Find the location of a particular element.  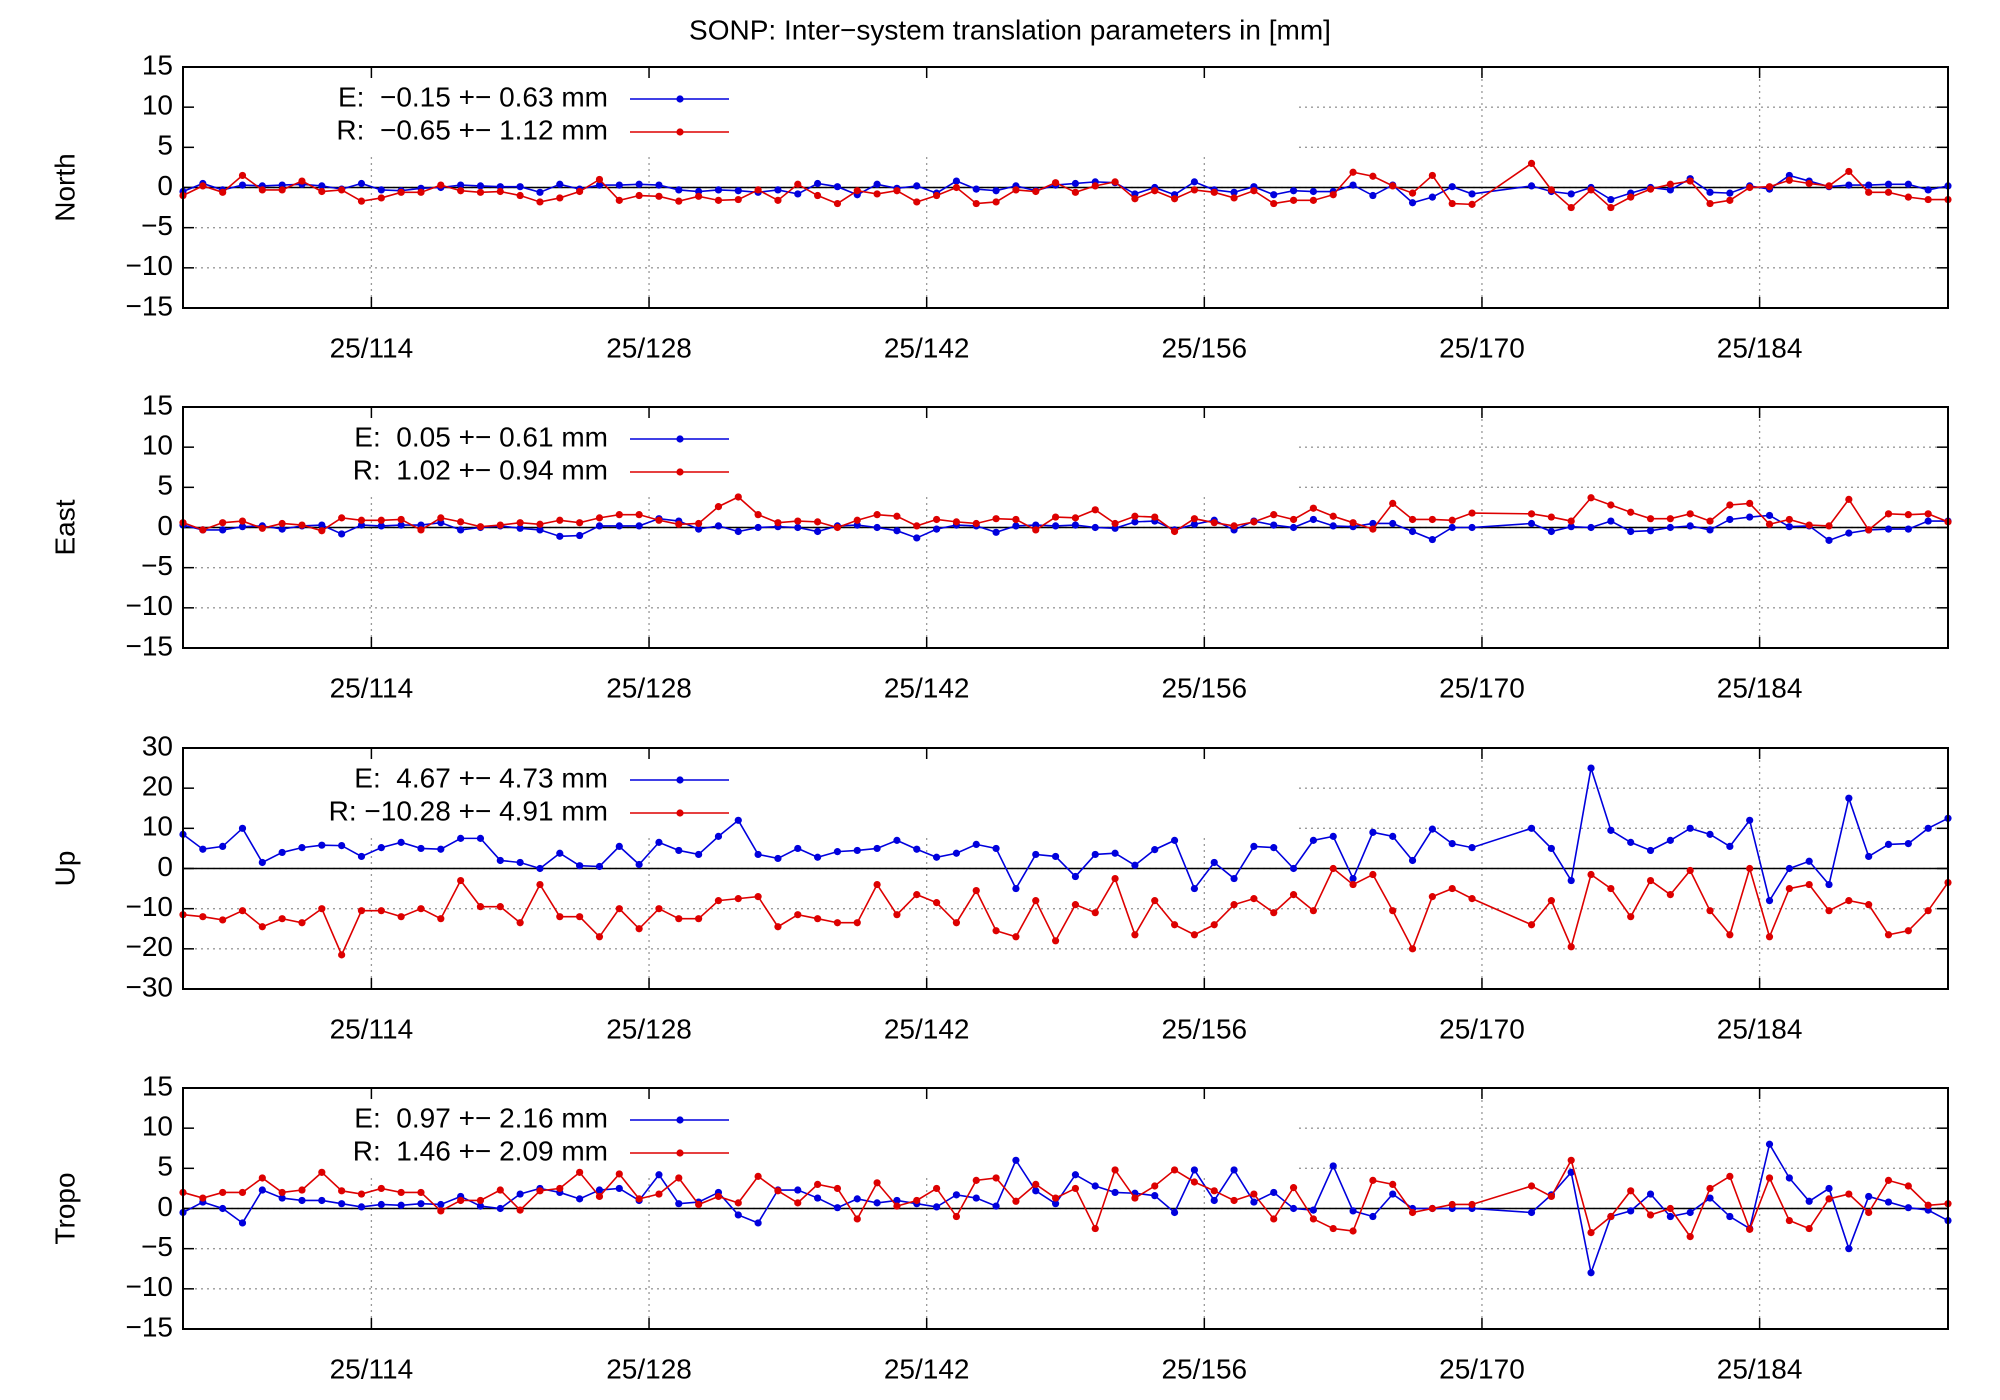

y-tick-label: −10 is located at coordinates (150, 906).